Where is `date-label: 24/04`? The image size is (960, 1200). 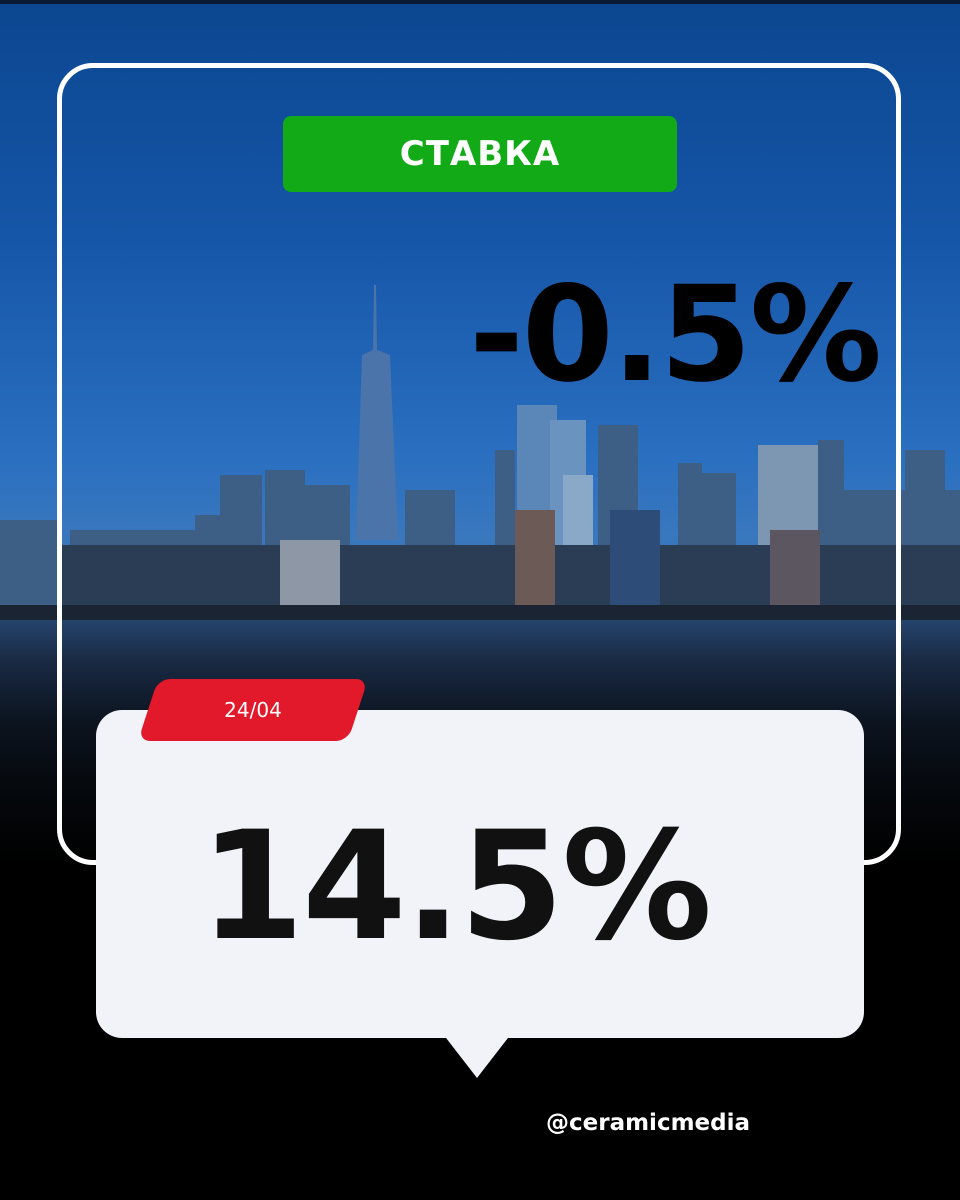
date-label: 24/04 is located at coordinates (253, 710).